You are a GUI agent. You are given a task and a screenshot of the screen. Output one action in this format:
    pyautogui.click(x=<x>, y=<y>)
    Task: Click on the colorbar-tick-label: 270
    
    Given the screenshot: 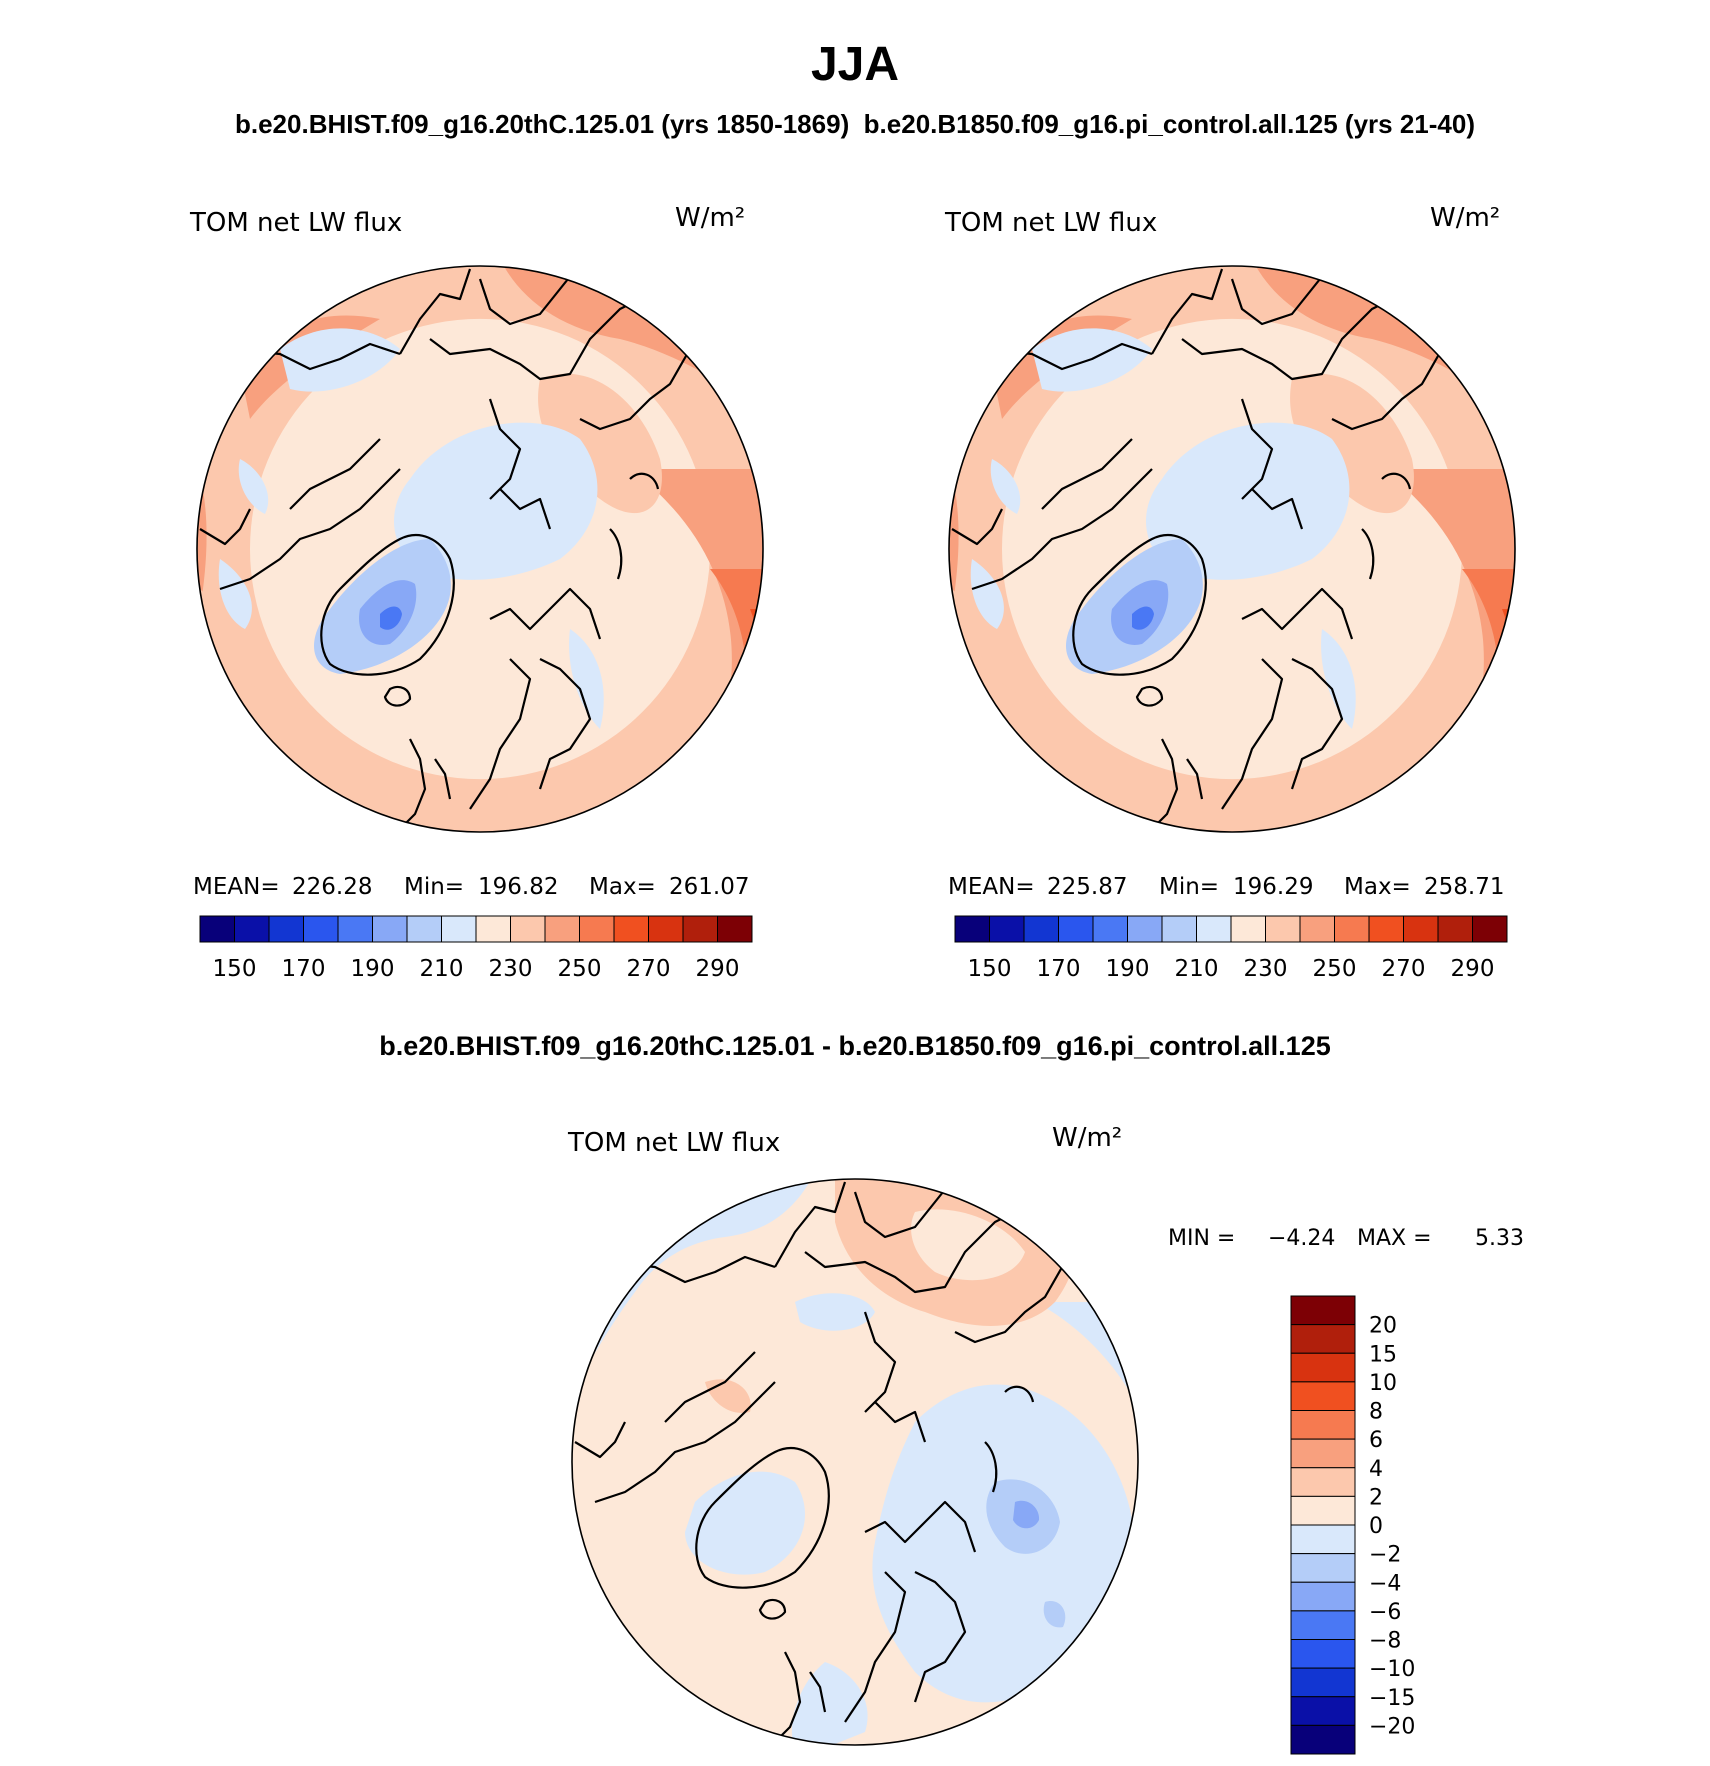 What is the action you would take?
    pyautogui.click(x=649, y=969)
    